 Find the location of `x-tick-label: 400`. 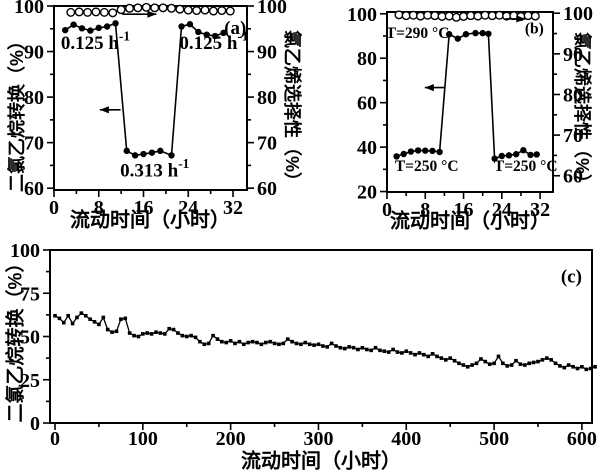

x-tick-label: 400 is located at coordinates (406, 439).